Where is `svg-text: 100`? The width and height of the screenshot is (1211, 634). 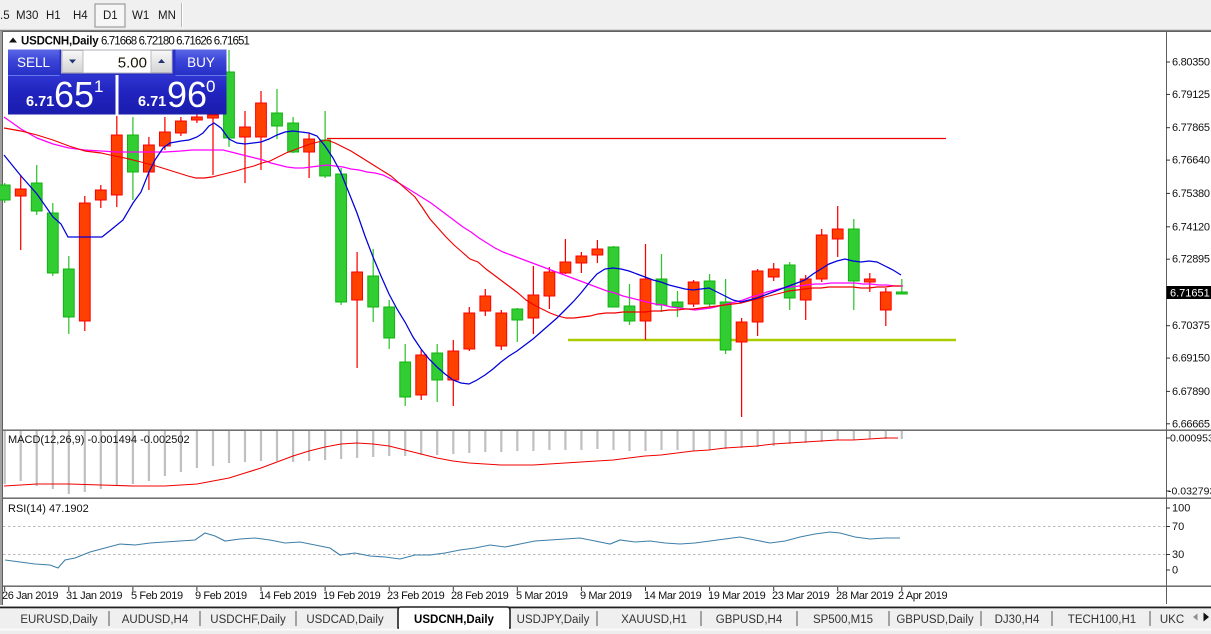 svg-text: 100 is located at coordinates (1181, 509).